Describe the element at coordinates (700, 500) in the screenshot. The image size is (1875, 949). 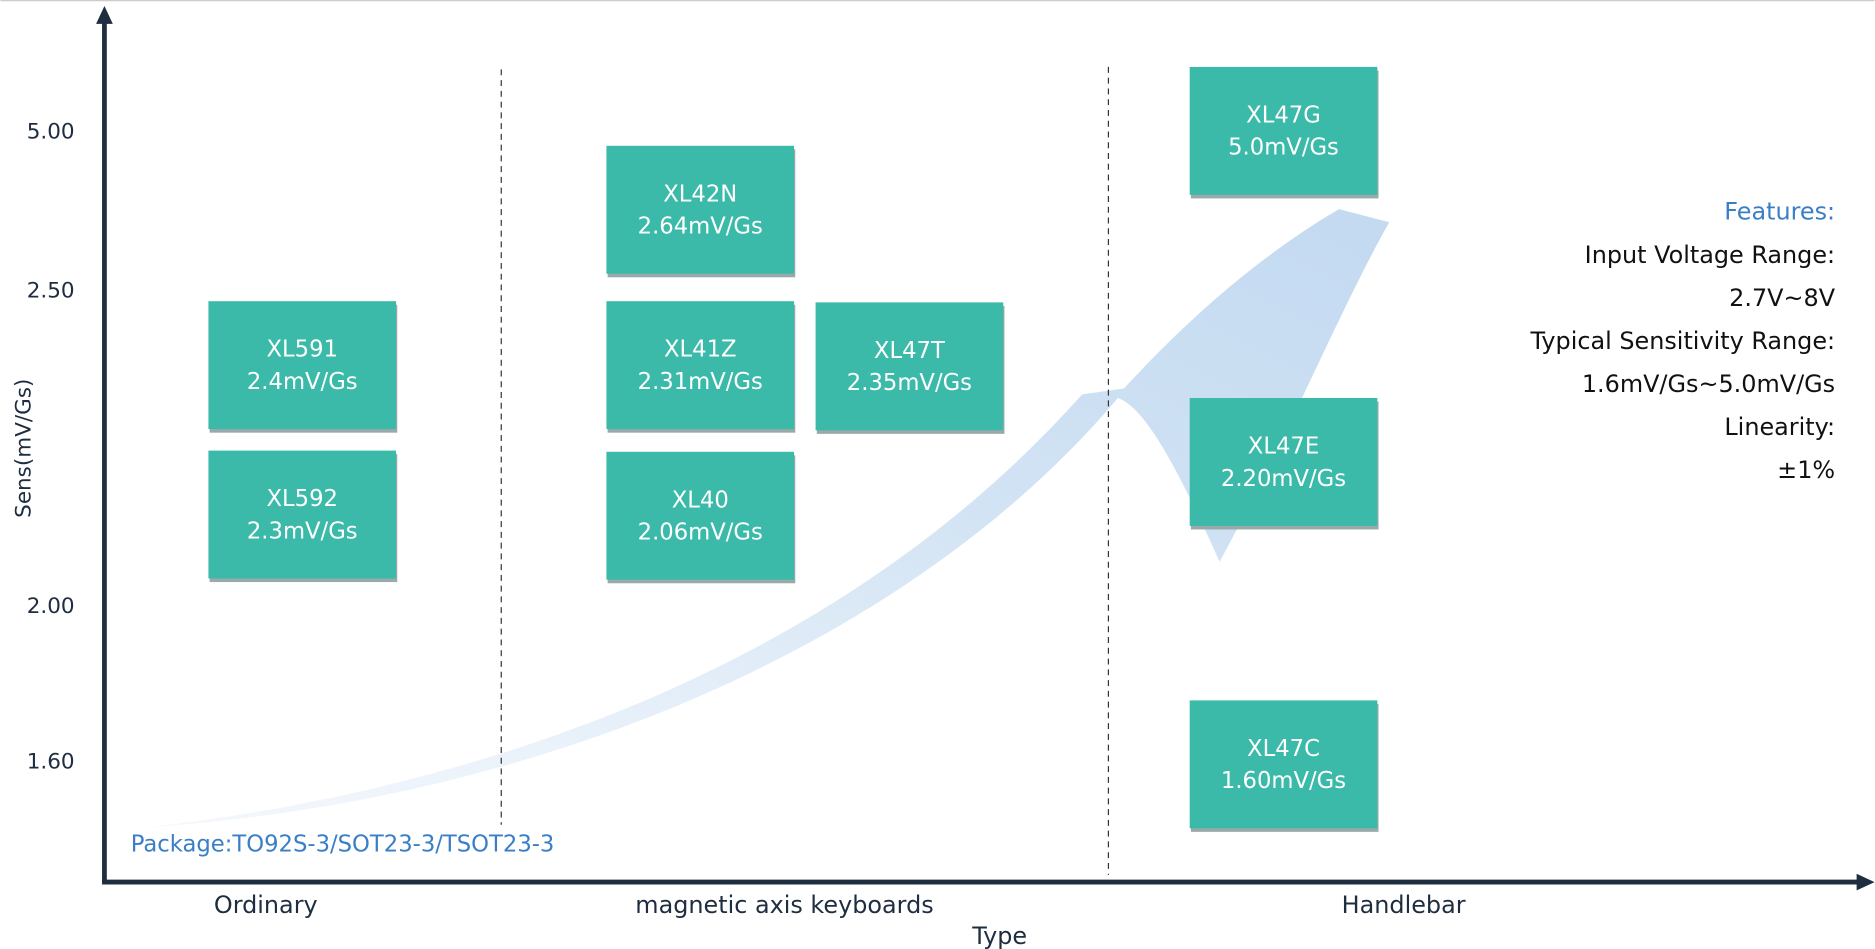
I see `product-name: XL40` at that location.